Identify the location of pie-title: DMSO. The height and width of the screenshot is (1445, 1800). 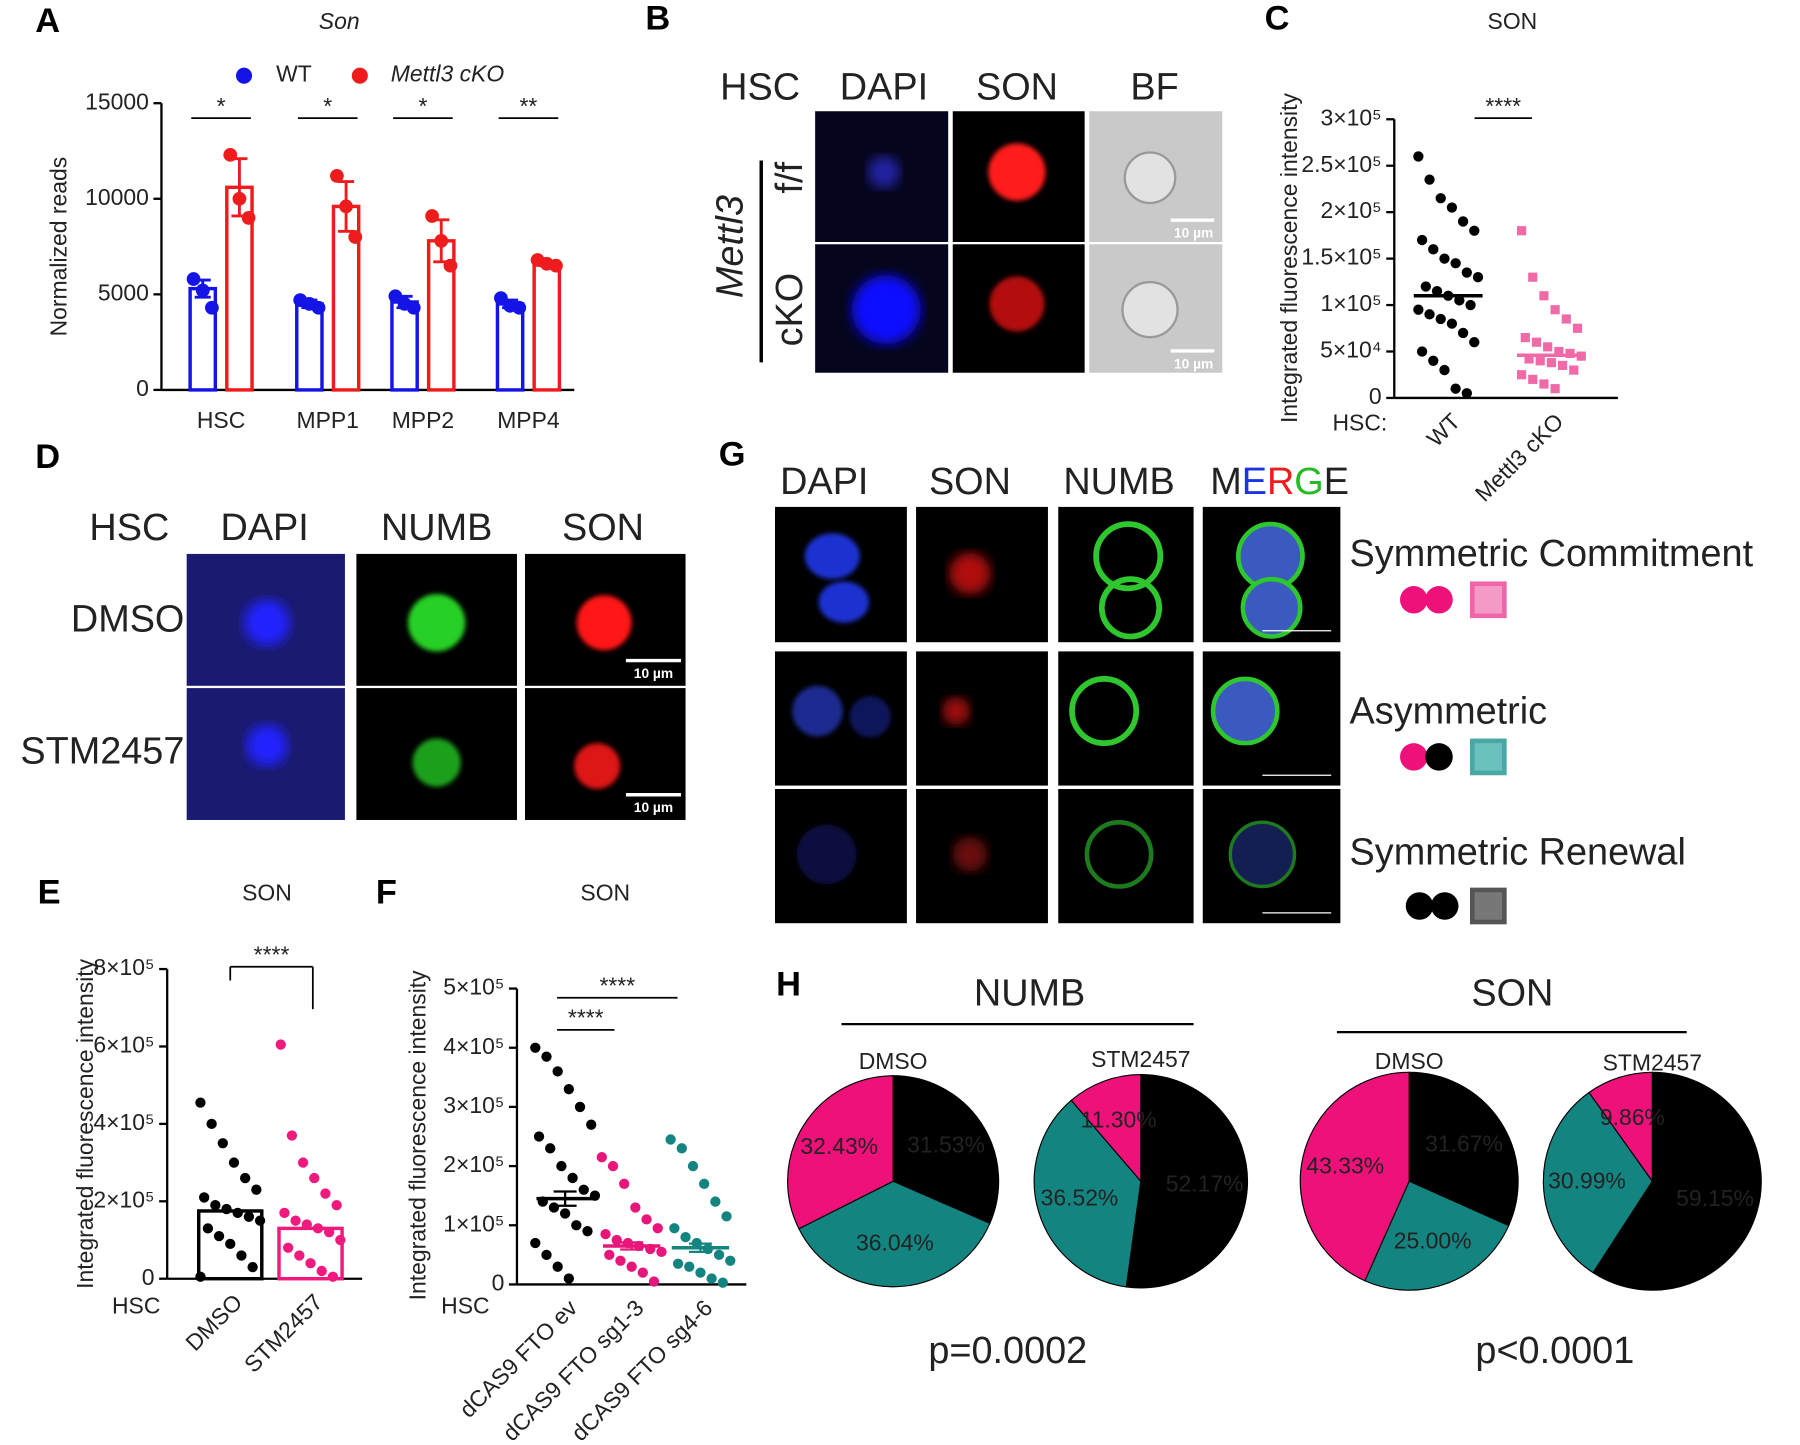
(1409, 1061).